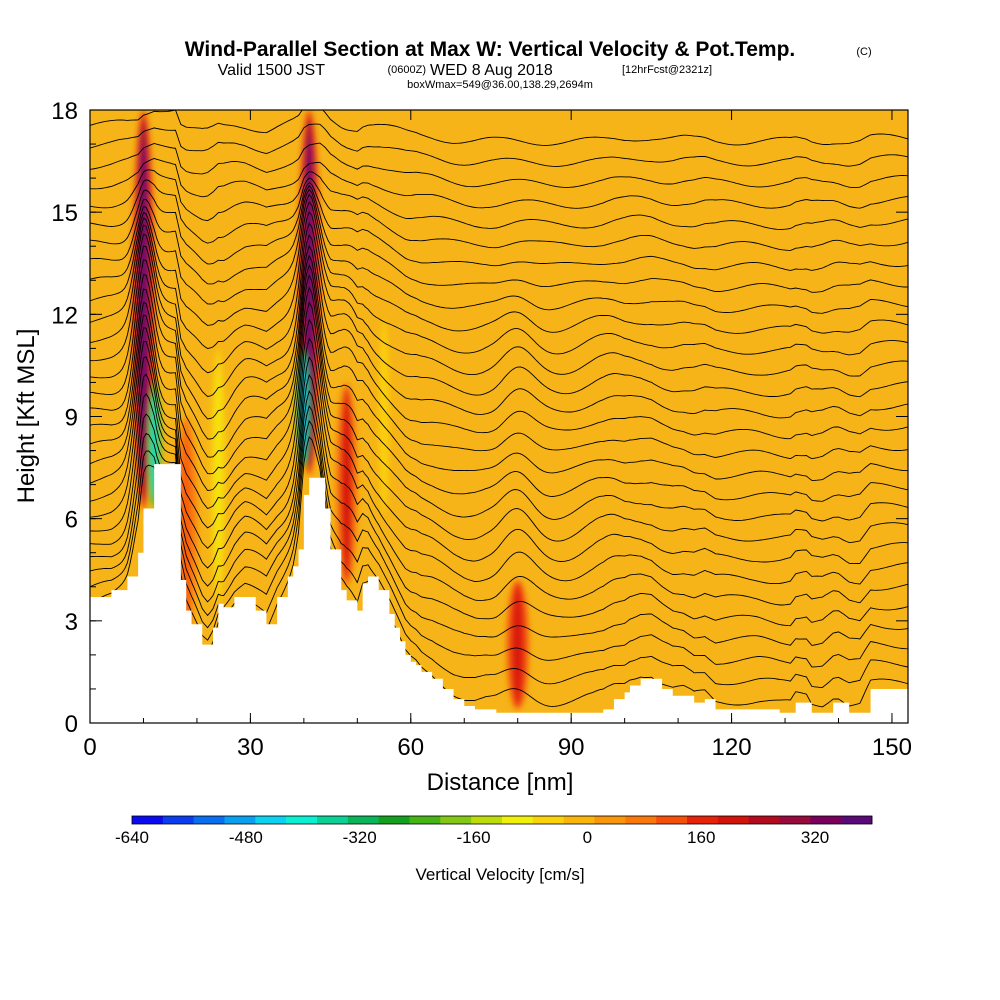  Describe the element at coordinates (132, 837) in the screenshot. I see `colorbar-tick-label: -640` at that location.